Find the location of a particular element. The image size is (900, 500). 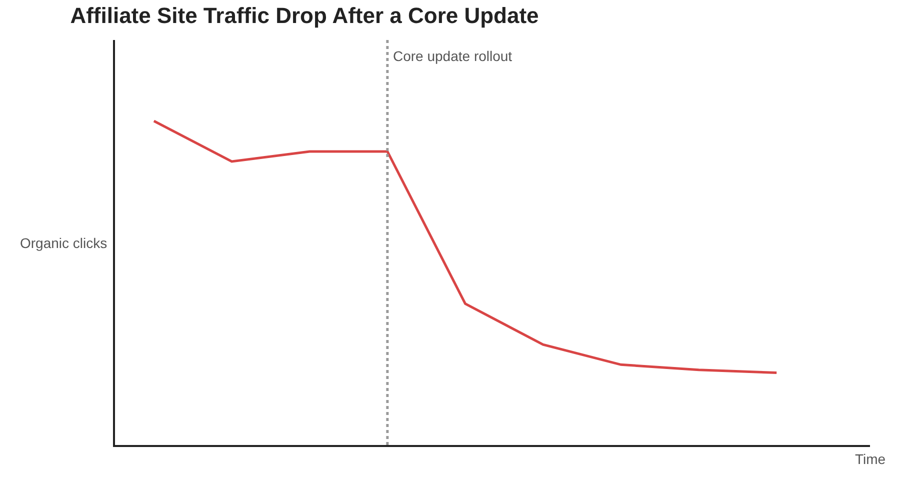

y-axis-title: Organic clicks is located at coordinates (64, 243).